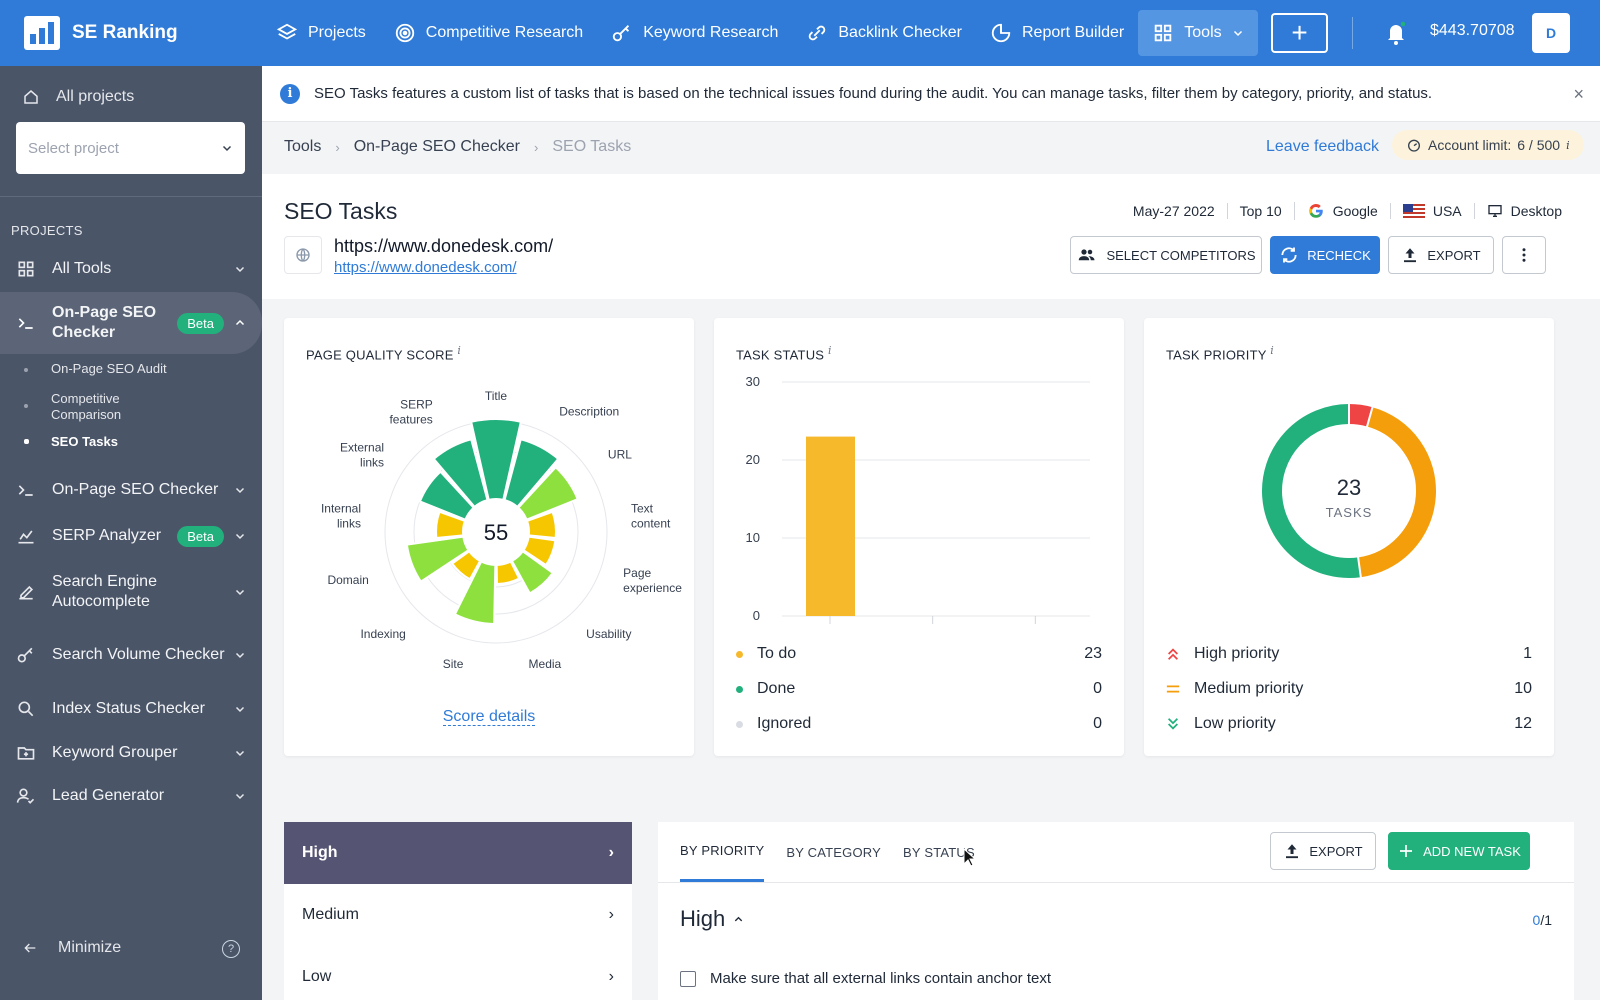 This screenshot has width=1600, height=1000. I want to click on nav-keyword-research: Keyword Research, so click(694, 33).